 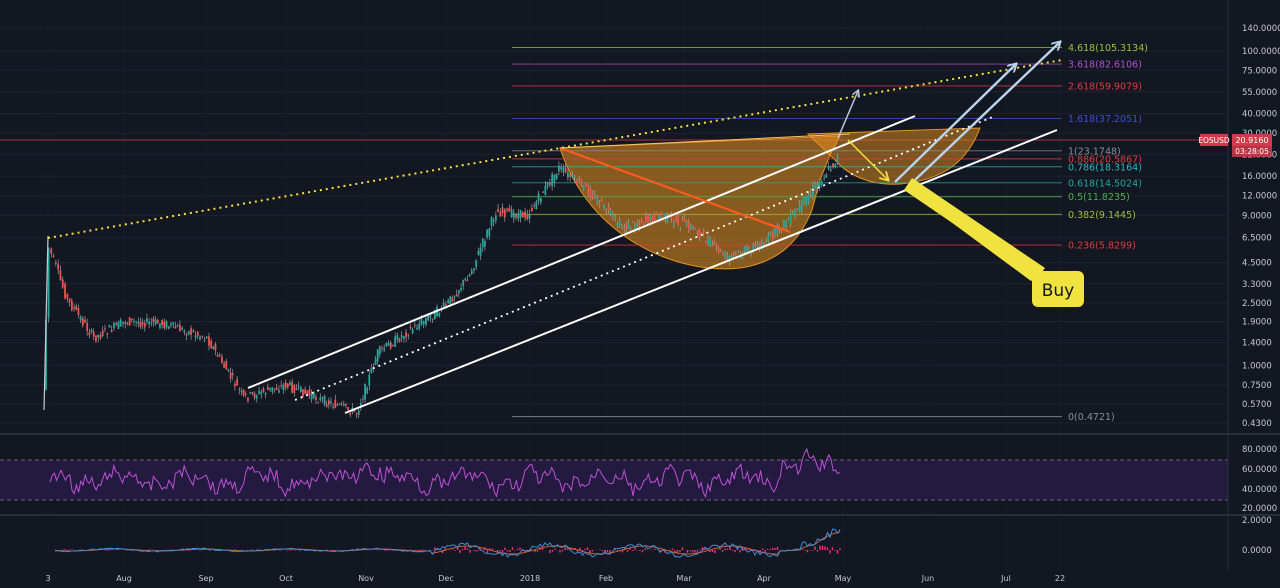 What do you see at coordinates (1108, 48) in the screenshot?
I see `fib-label: 4.618(105.3134)` at bounding box center [1108, 48].